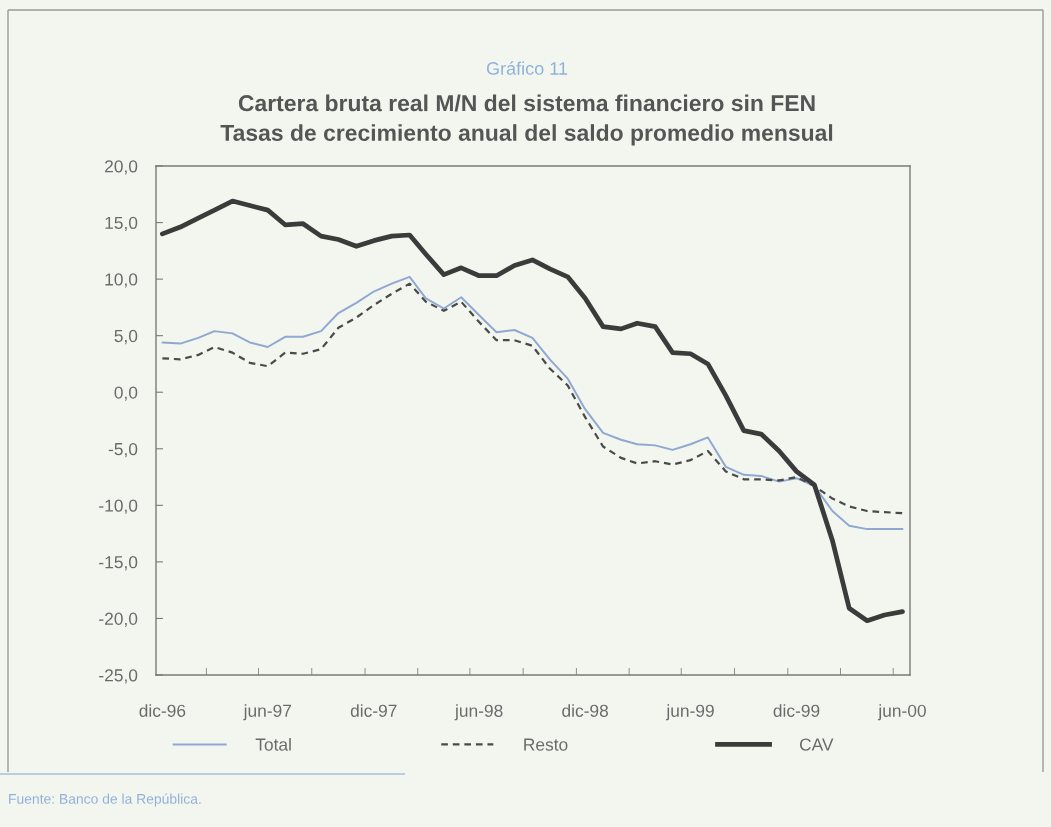 This screenshot has width=1051, height=827. Describe the element at coordinates (121, 224) in the screenshot. I see `y-tick-label: 15,0` at that location.